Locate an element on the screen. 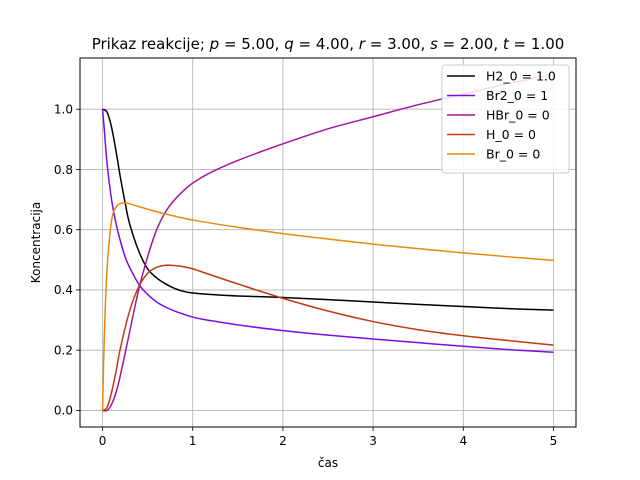  legend-label: Br_0 = 0 is located at coordinates (513, 154).